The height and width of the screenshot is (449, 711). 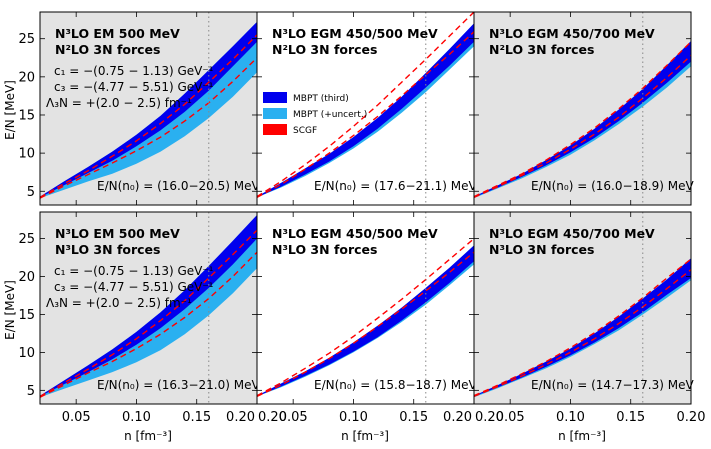 I want to click on x-axis-label-col3: n [fm⁻³], so click(x=582, y=436).